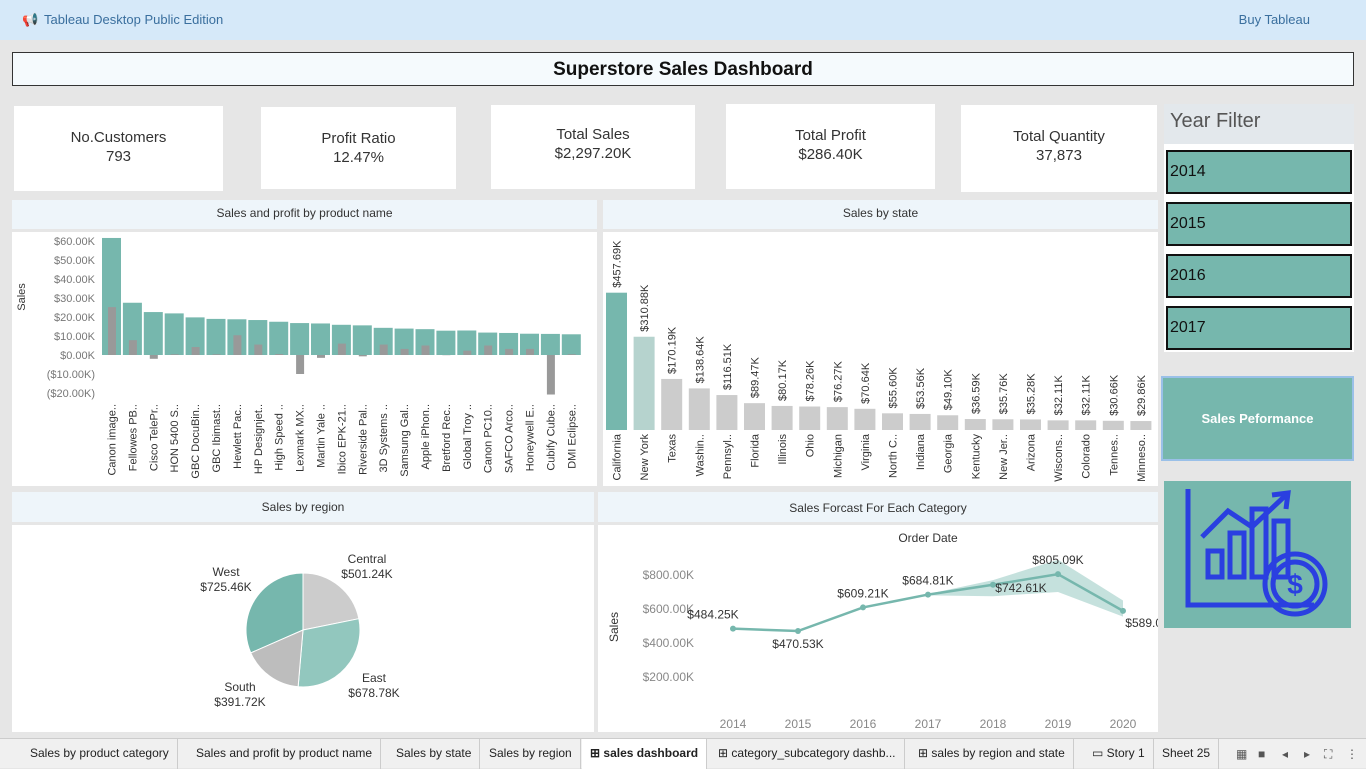  Describe the element at coordinates (878, 507) in the screenshot. I see `forecast-panel-title: Sales Forcast For Each Category` at that location.